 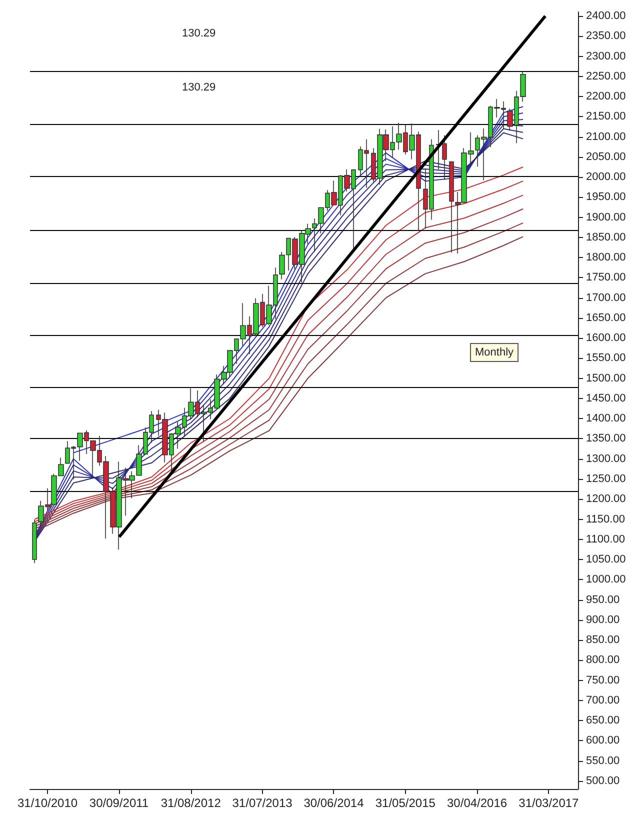 What do you see at coordinates (603, 700) in the screenshot?
I see `y-tick-label: 700.00` at bounding box center [603, 700].